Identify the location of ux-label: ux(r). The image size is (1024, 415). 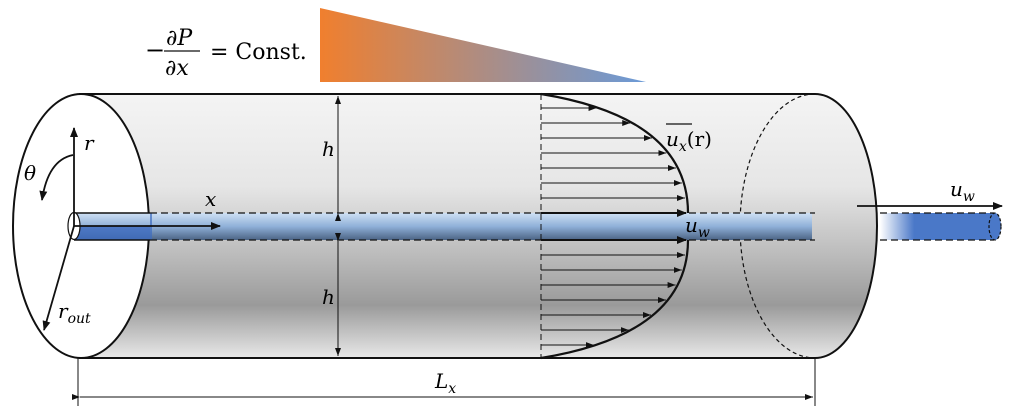
(689, 141).